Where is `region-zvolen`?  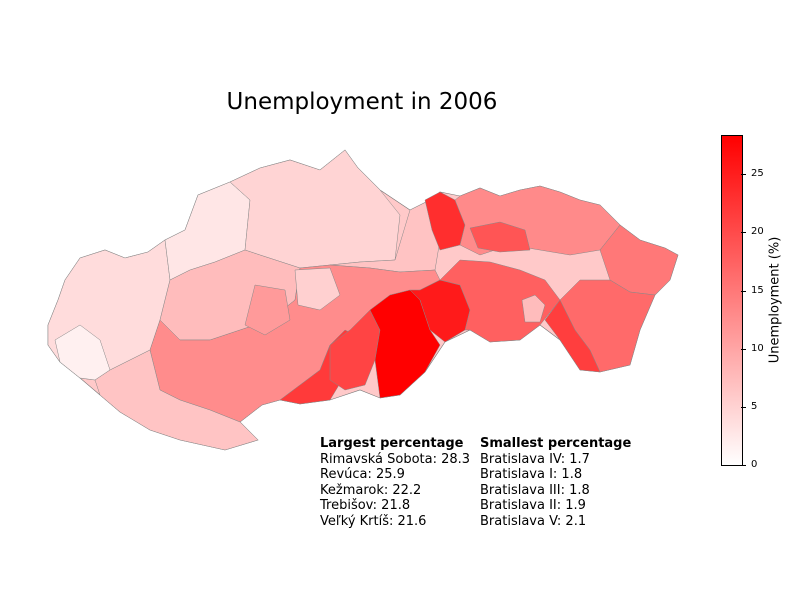
region-zvolen is located at coordinates (317, 289).